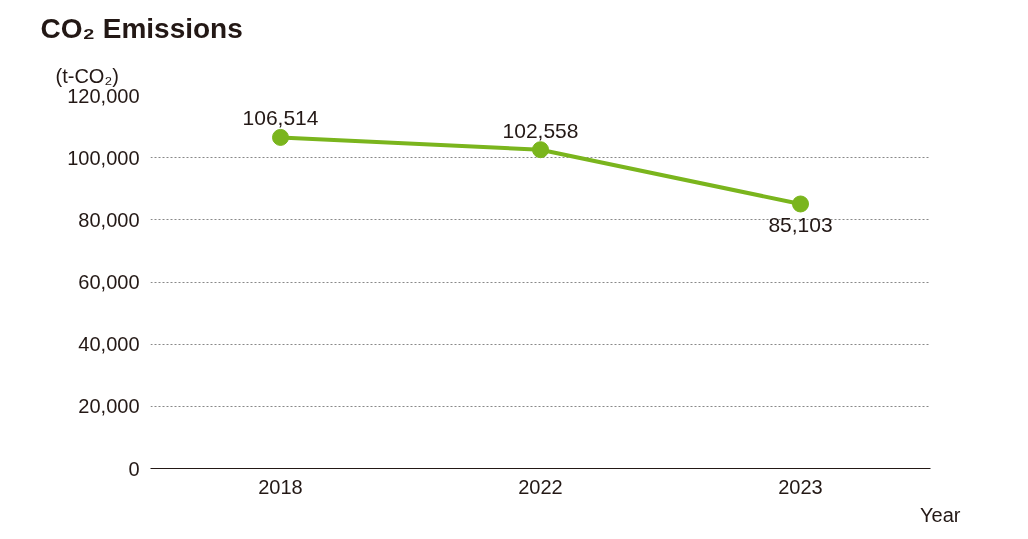 This screenshot has width=1028, height=539. What do you see at coordinates (109, 282) in the screenshot?
I see `y-tick-label: 60,000` at bounding box center [109, 282].